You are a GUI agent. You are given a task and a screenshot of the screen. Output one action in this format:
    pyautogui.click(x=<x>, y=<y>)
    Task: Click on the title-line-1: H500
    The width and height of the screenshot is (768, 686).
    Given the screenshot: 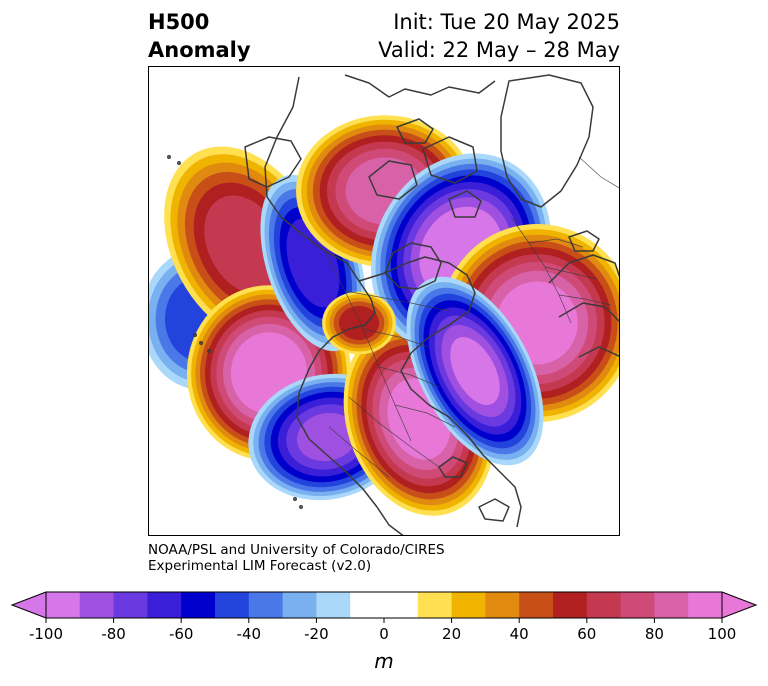 What is the action you would take?
    pyautogui.click(x=179, y=22)
    